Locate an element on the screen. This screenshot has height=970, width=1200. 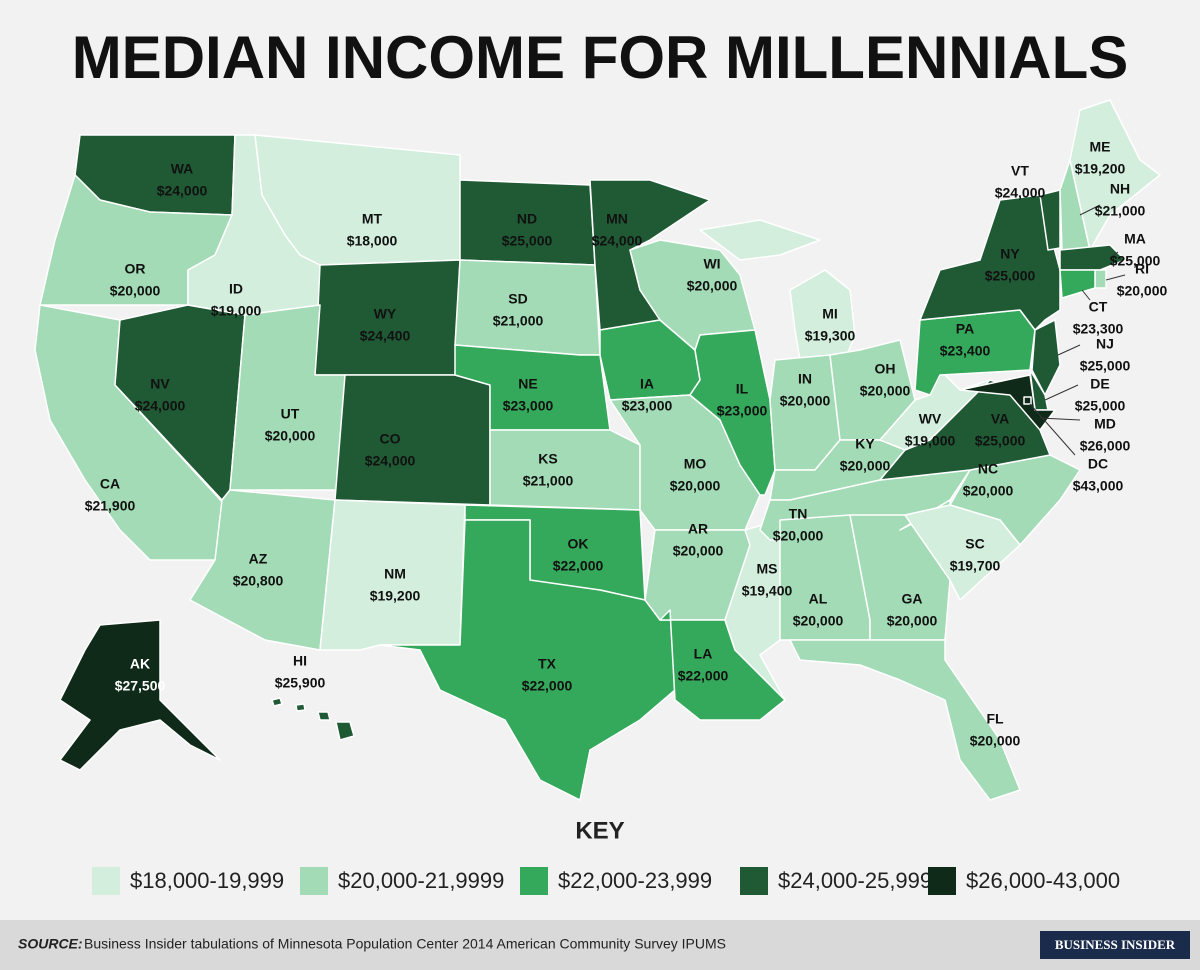
state-name: WI is located at coordinates (711, 264).